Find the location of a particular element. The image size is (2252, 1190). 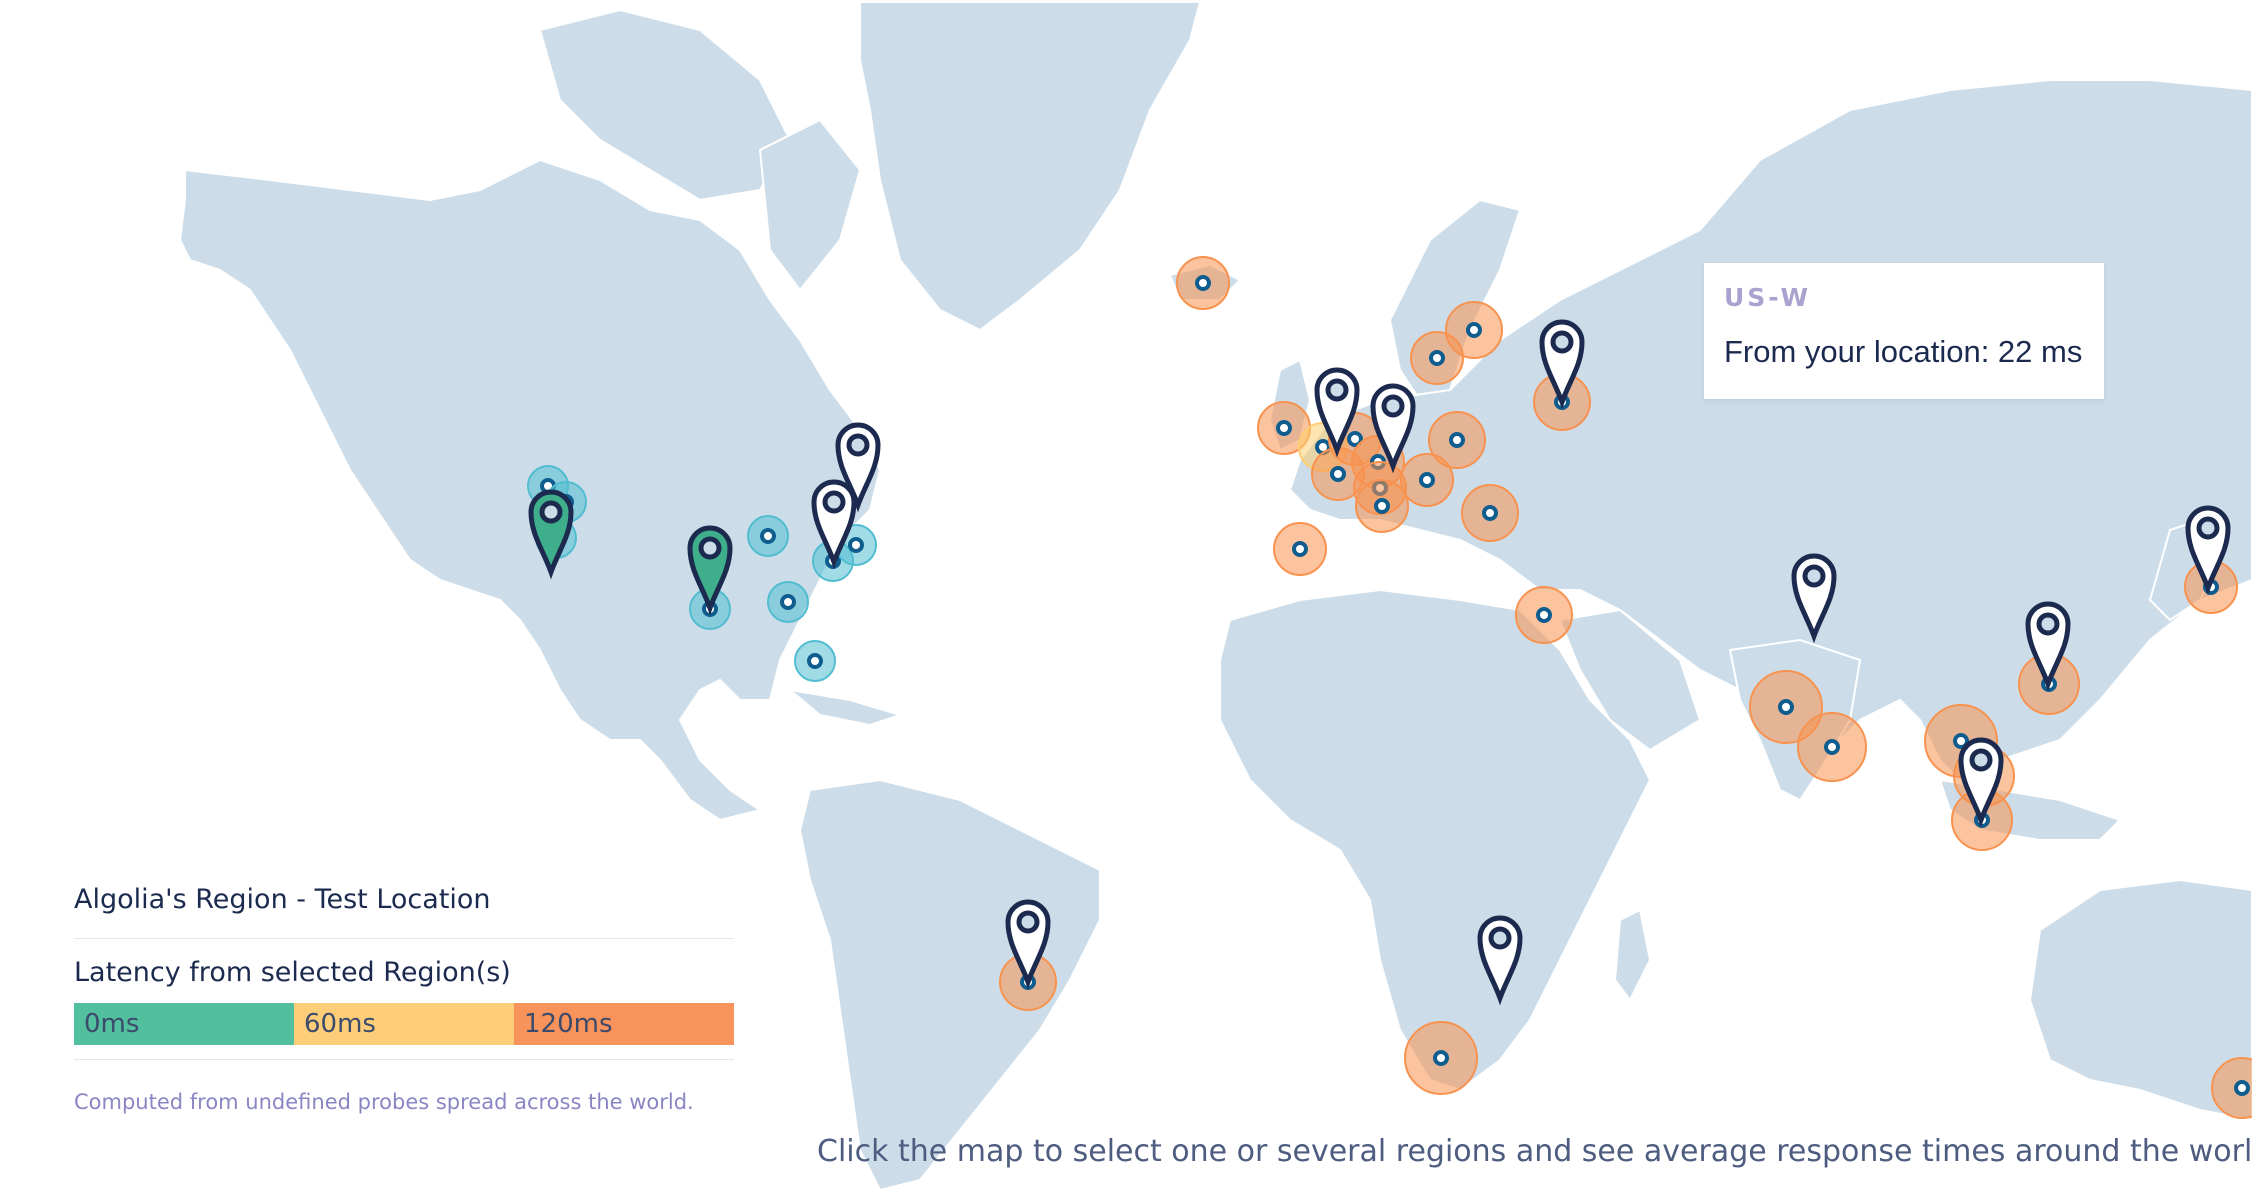

legend-segment-120ms: 120ms is located at coordinates (624, 1024).